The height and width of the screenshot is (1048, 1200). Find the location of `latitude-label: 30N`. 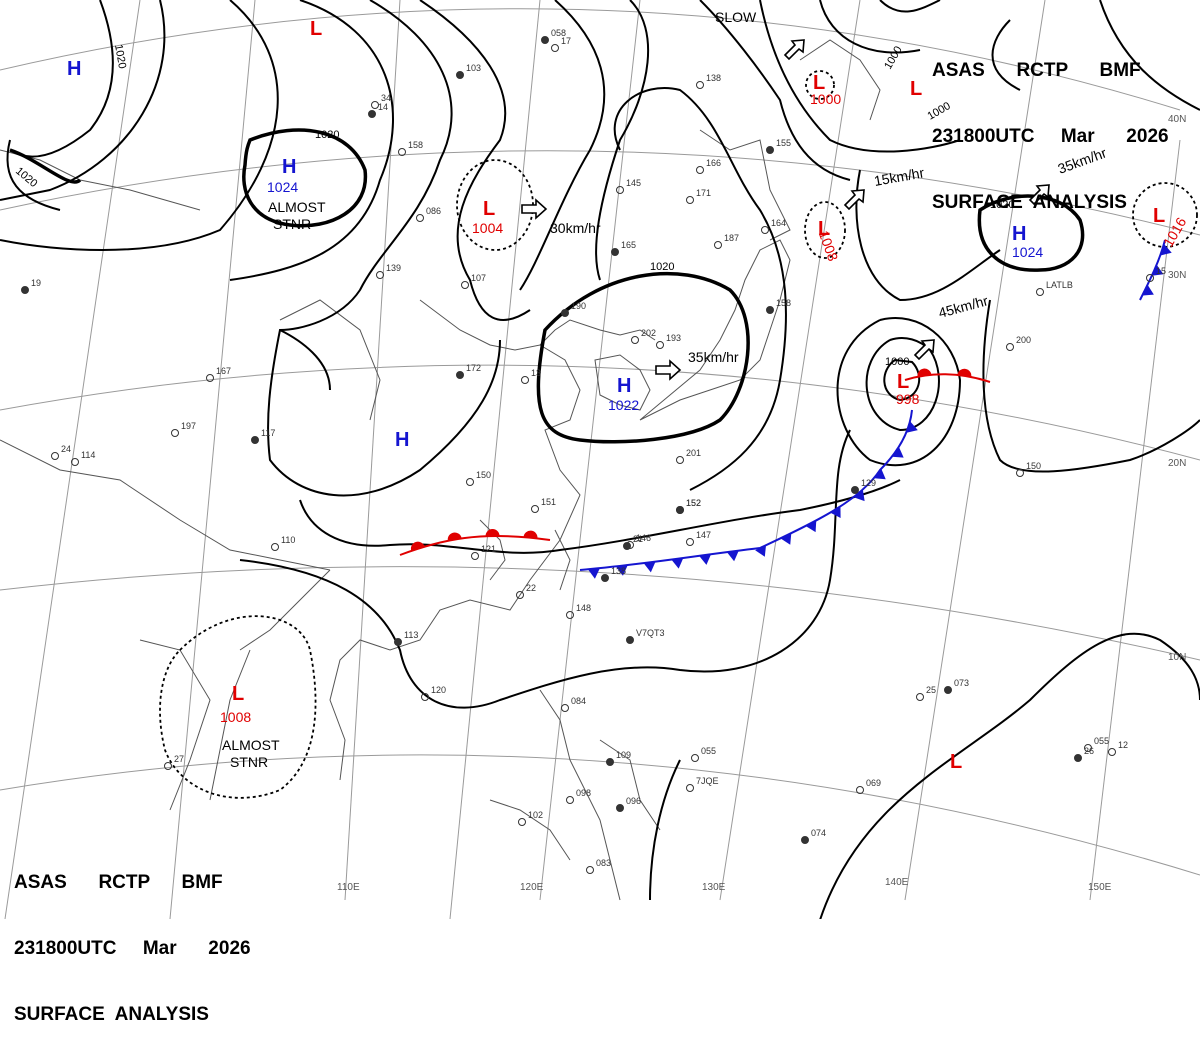

latitude-label: 30N is located at coordinates (1177, 275).